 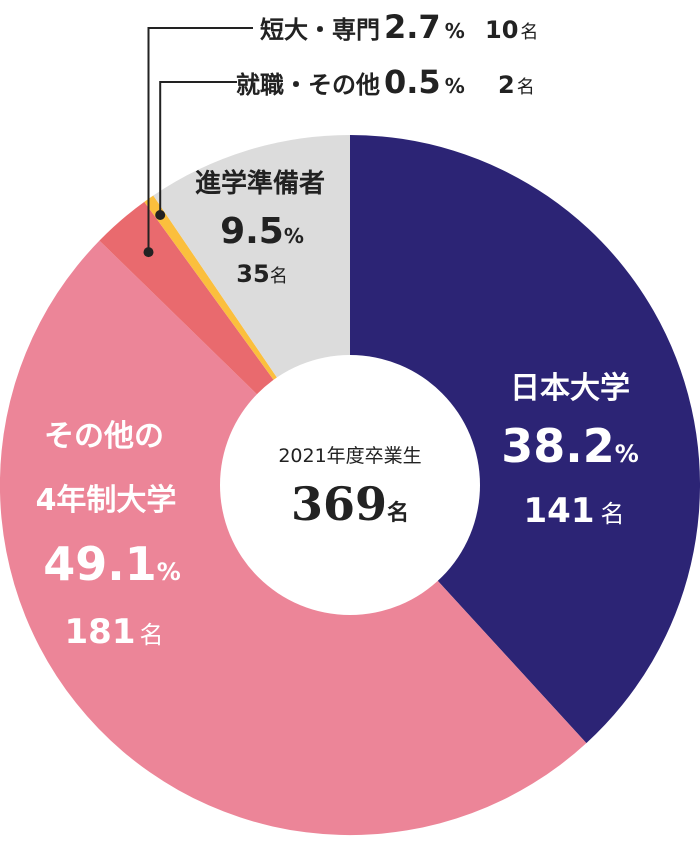 What do you see at coordinates (570, 446) in the screenshot?
I see `slice-label-nihon-percent: 38.2%` at bounding box center [570, 446].